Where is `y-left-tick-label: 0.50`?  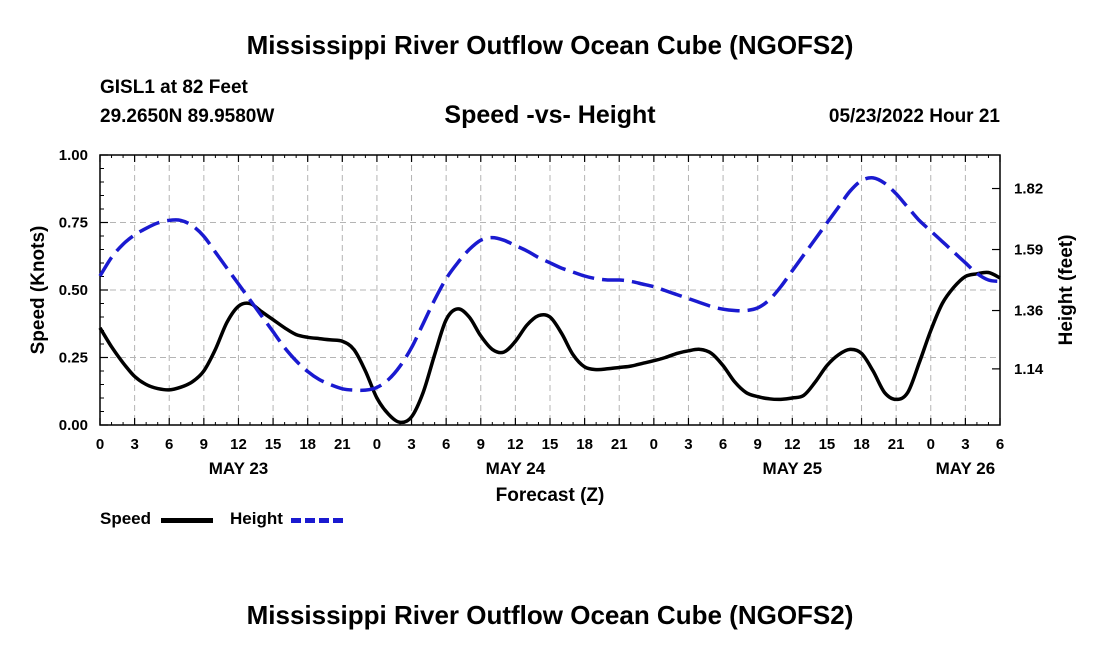
y-left-tick-label: 0.50 is located at coordinates (73, 290).